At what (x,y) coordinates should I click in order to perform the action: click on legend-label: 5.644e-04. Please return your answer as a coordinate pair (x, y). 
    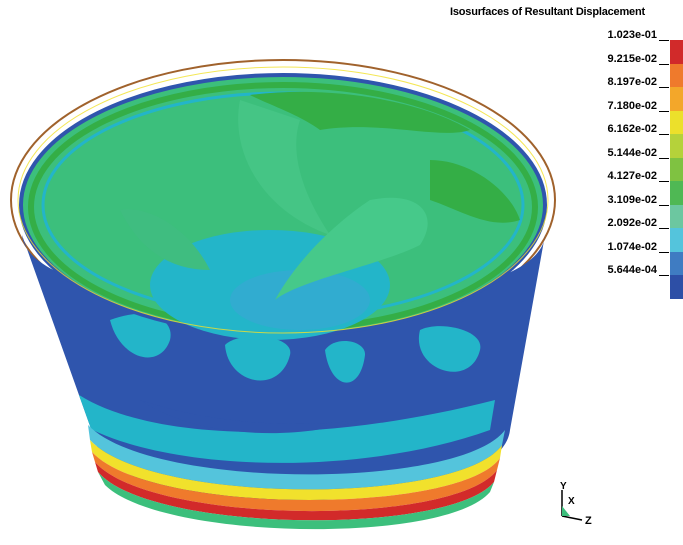
    Looking at the image, I should click on (632, 270).